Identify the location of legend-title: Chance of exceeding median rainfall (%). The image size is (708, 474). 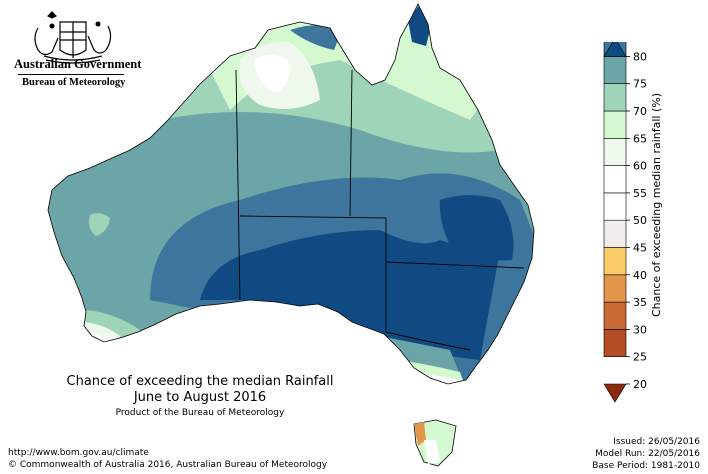
(656, 204).